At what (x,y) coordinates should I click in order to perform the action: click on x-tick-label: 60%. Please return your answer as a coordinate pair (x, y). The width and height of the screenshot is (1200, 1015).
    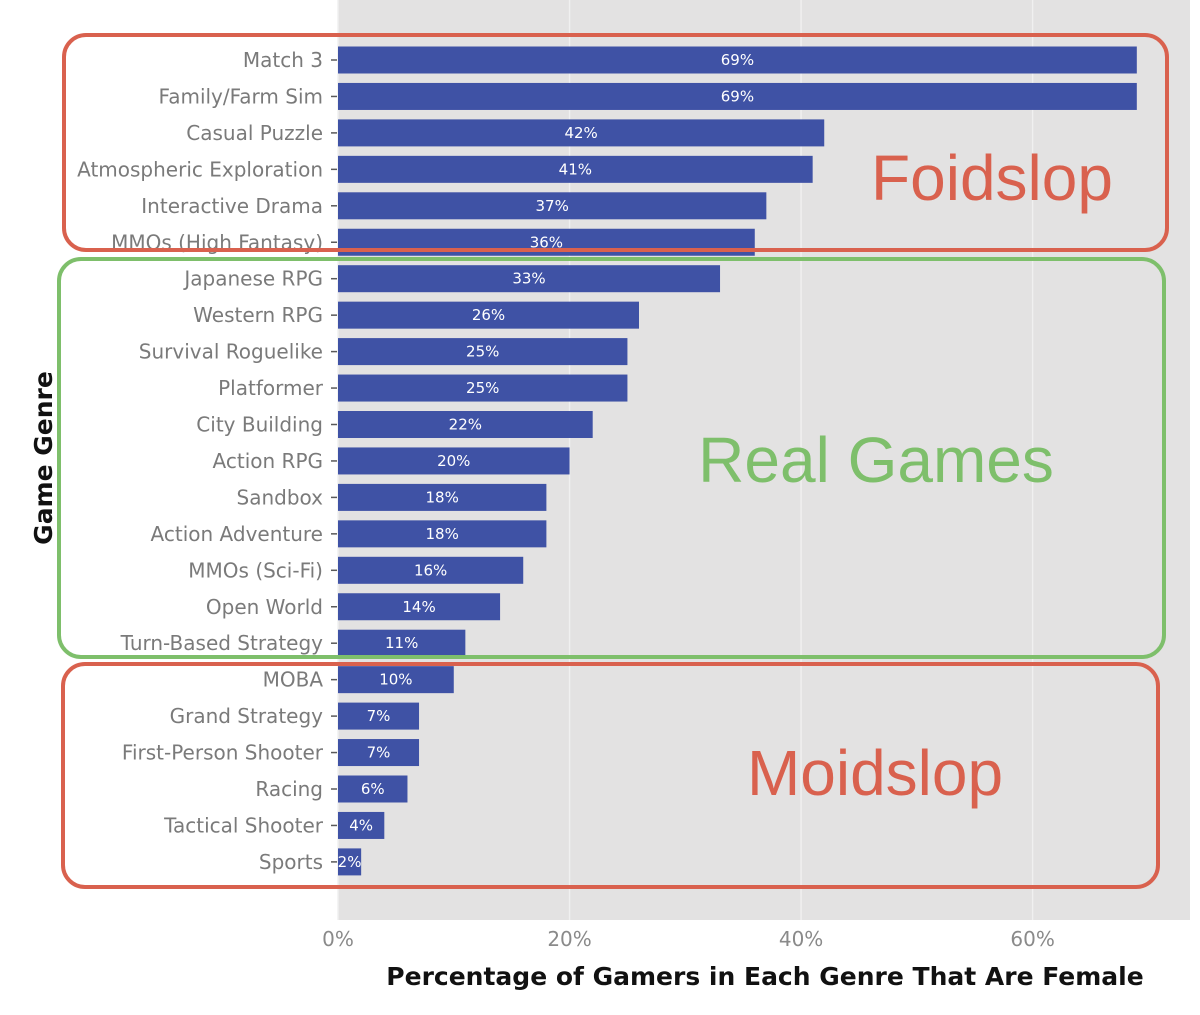
    Looking at the image, I should click on (1032, 939).